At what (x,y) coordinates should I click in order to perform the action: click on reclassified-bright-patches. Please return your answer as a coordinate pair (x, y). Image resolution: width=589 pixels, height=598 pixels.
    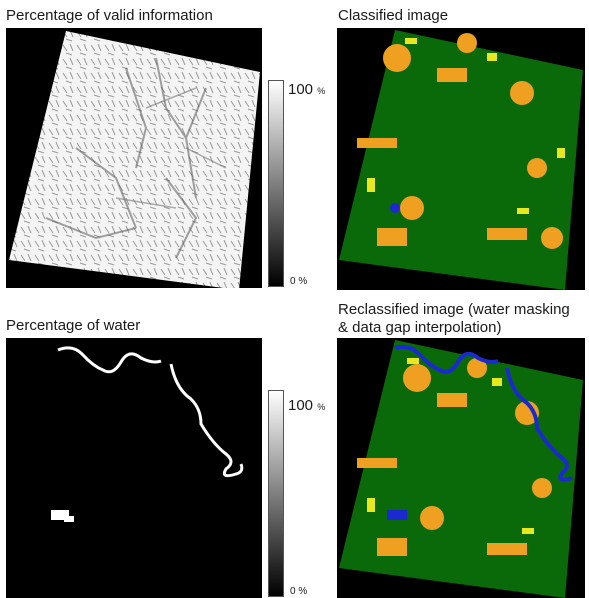
    Looking at the image, I should click on (450, 446).